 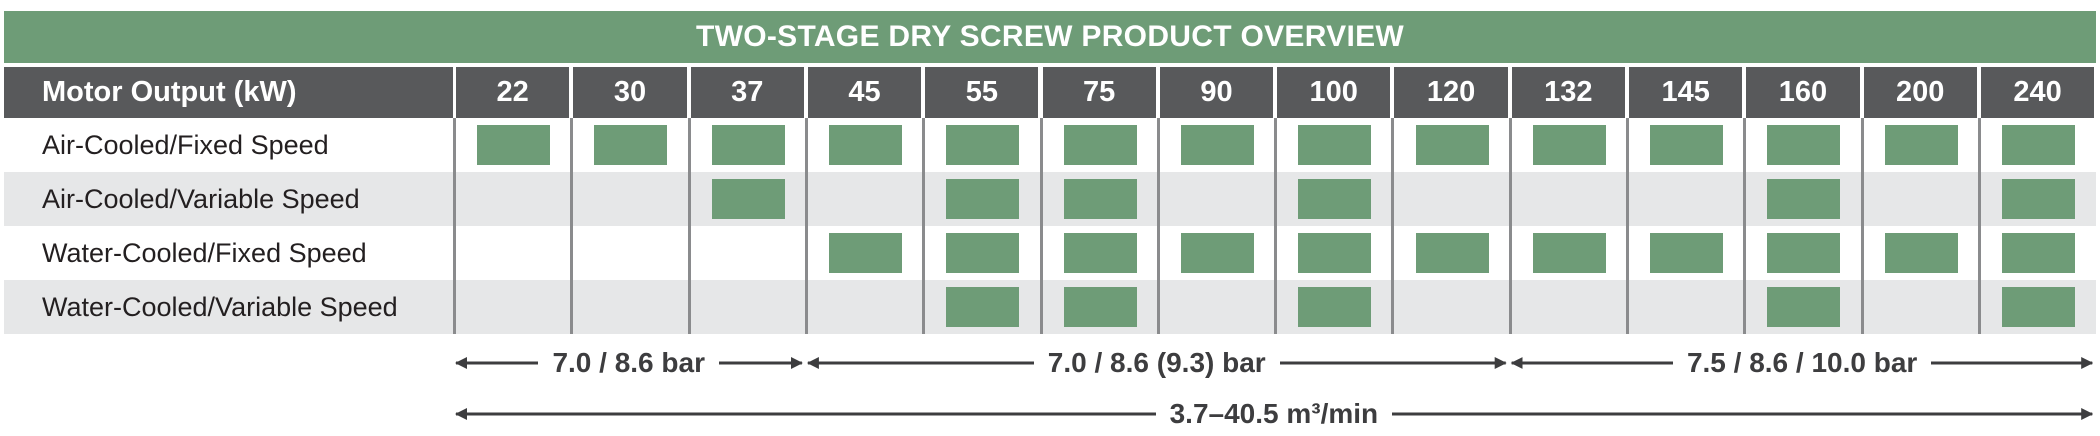 What do you see at coordinates (1803, 92) in the screenshot?
I see `header-col-160: 160` at bounding box center [1803, 92].